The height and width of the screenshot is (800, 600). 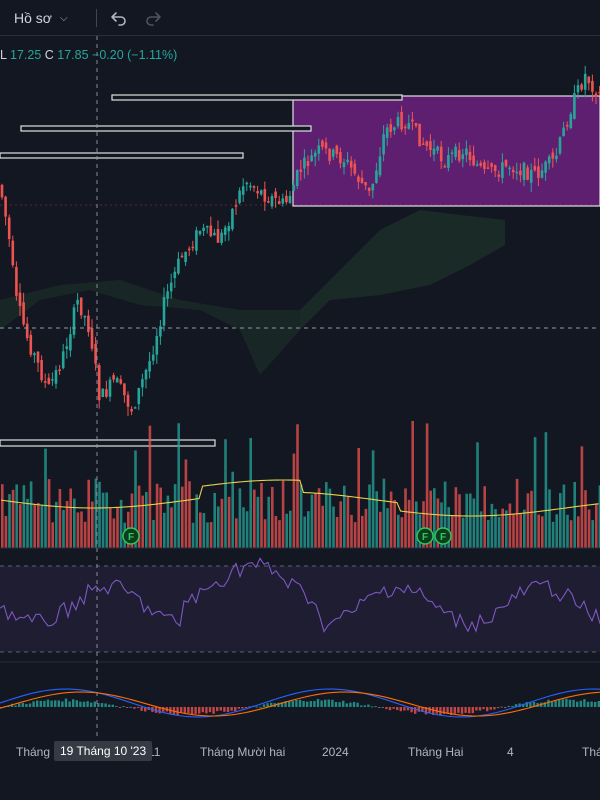 What do you see at coordinates (591, 752) in the screenshot?
I see `time-tick: Tháng` at bounding box center [591, 752].